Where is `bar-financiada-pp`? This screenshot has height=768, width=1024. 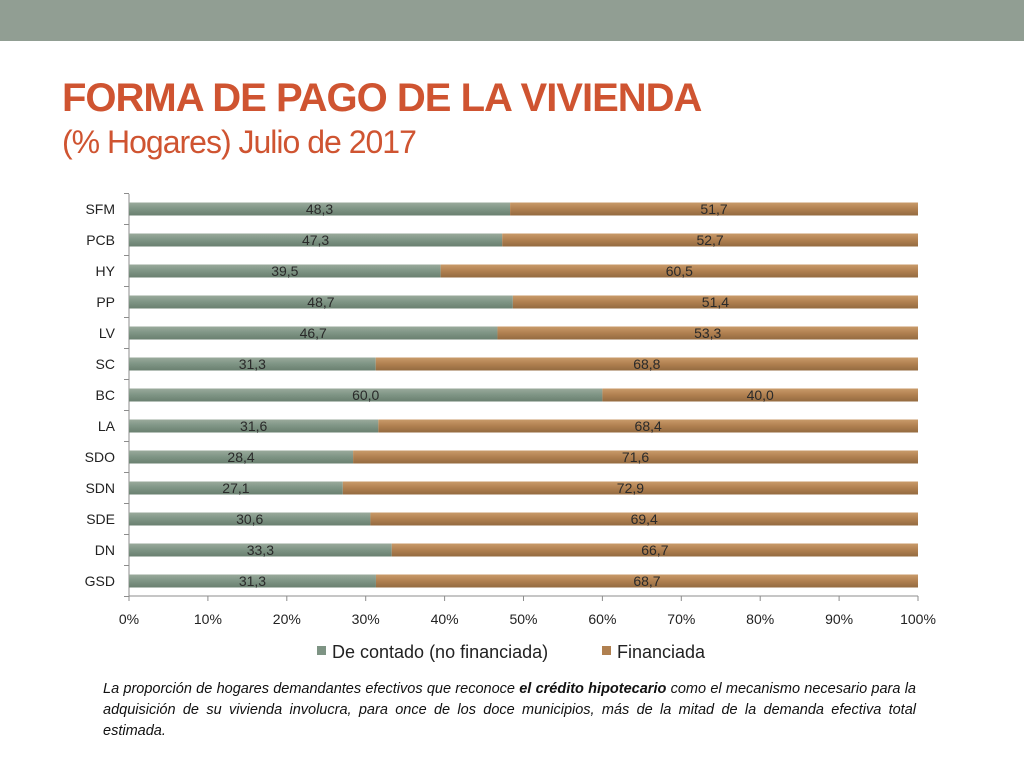
bar-financiada-pp is located at coordinates (715, 302).